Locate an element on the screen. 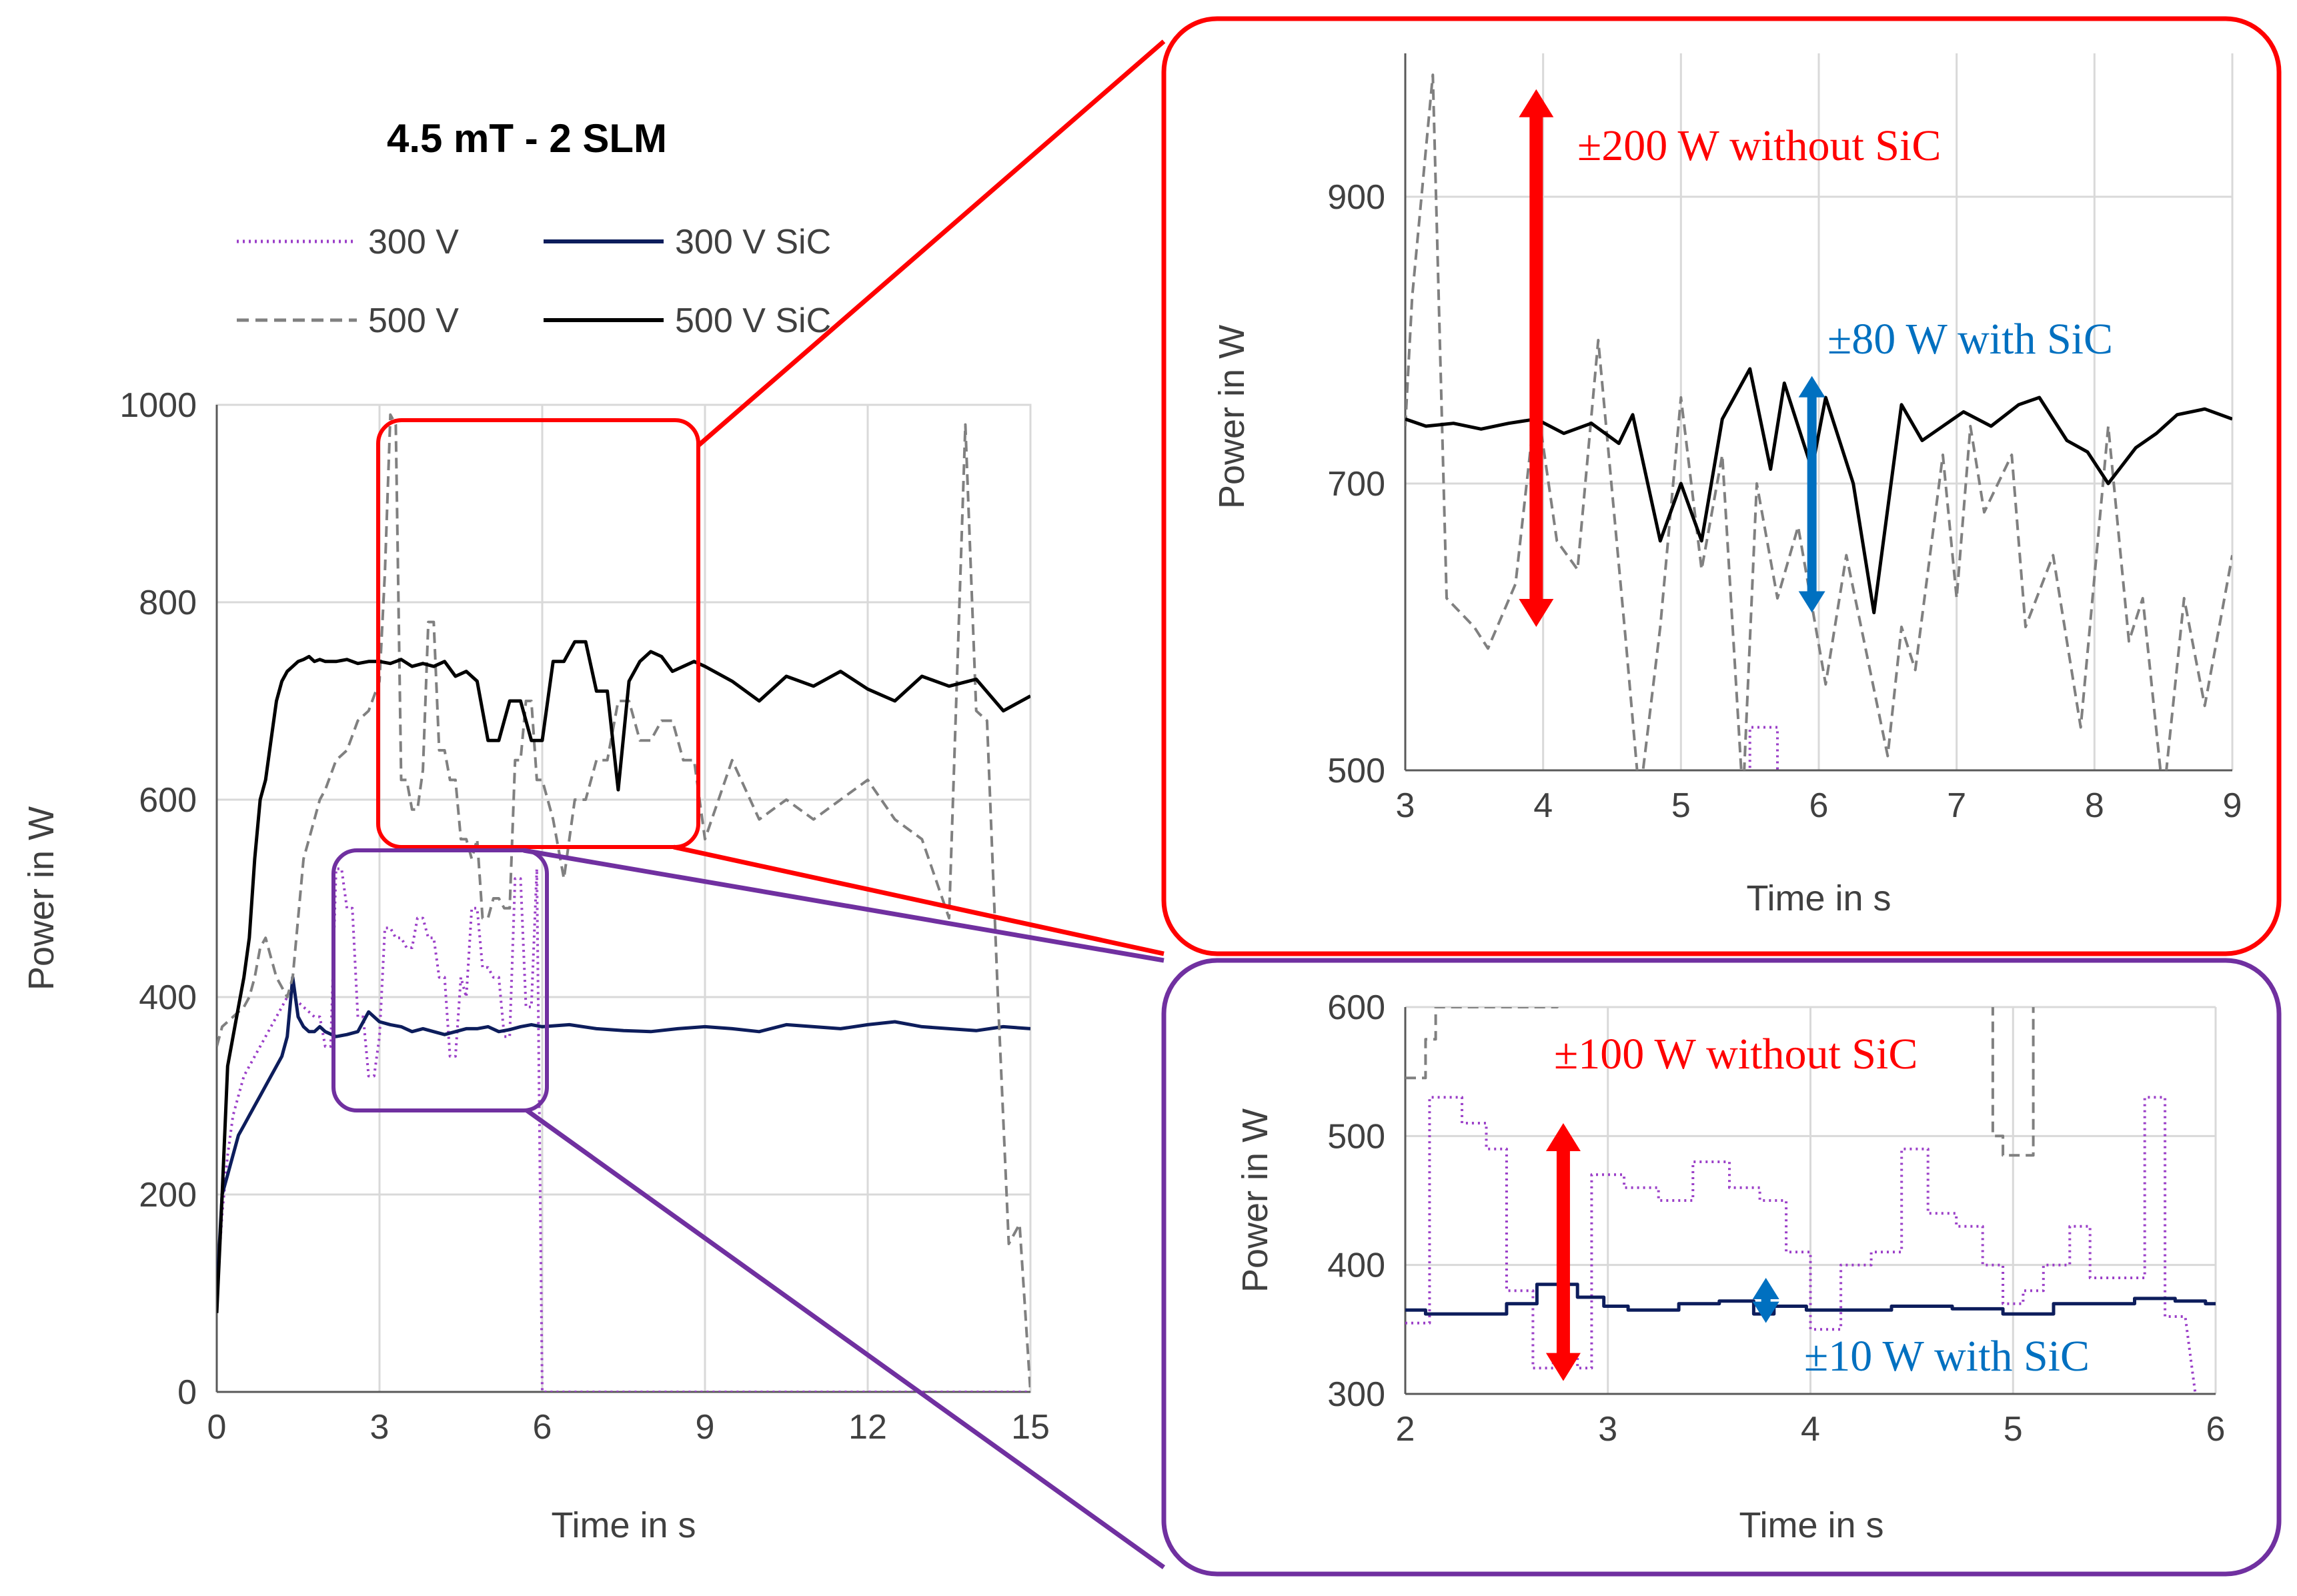 The image size is (2297, 1596). main-x-tick-label: 9 is located at coordinates (705, 1427).